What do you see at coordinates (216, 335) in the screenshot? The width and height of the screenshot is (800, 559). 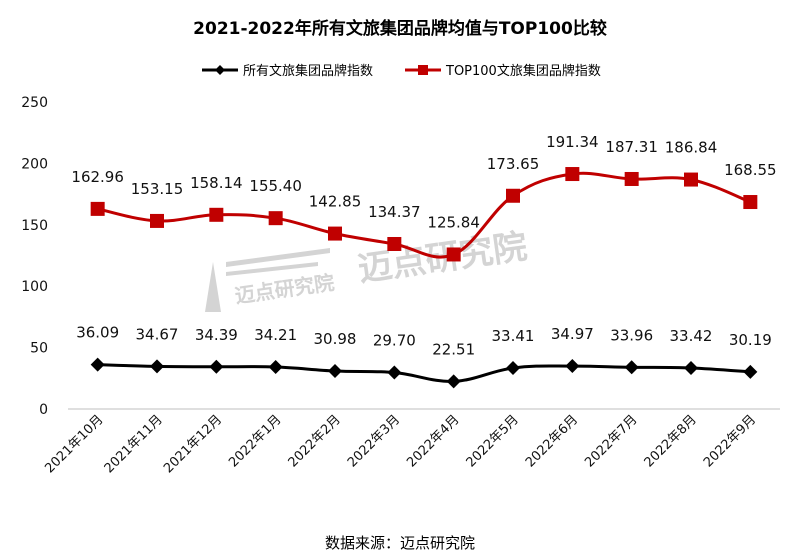 I see `data-label: 34.39` at bounding box center [216, 335].